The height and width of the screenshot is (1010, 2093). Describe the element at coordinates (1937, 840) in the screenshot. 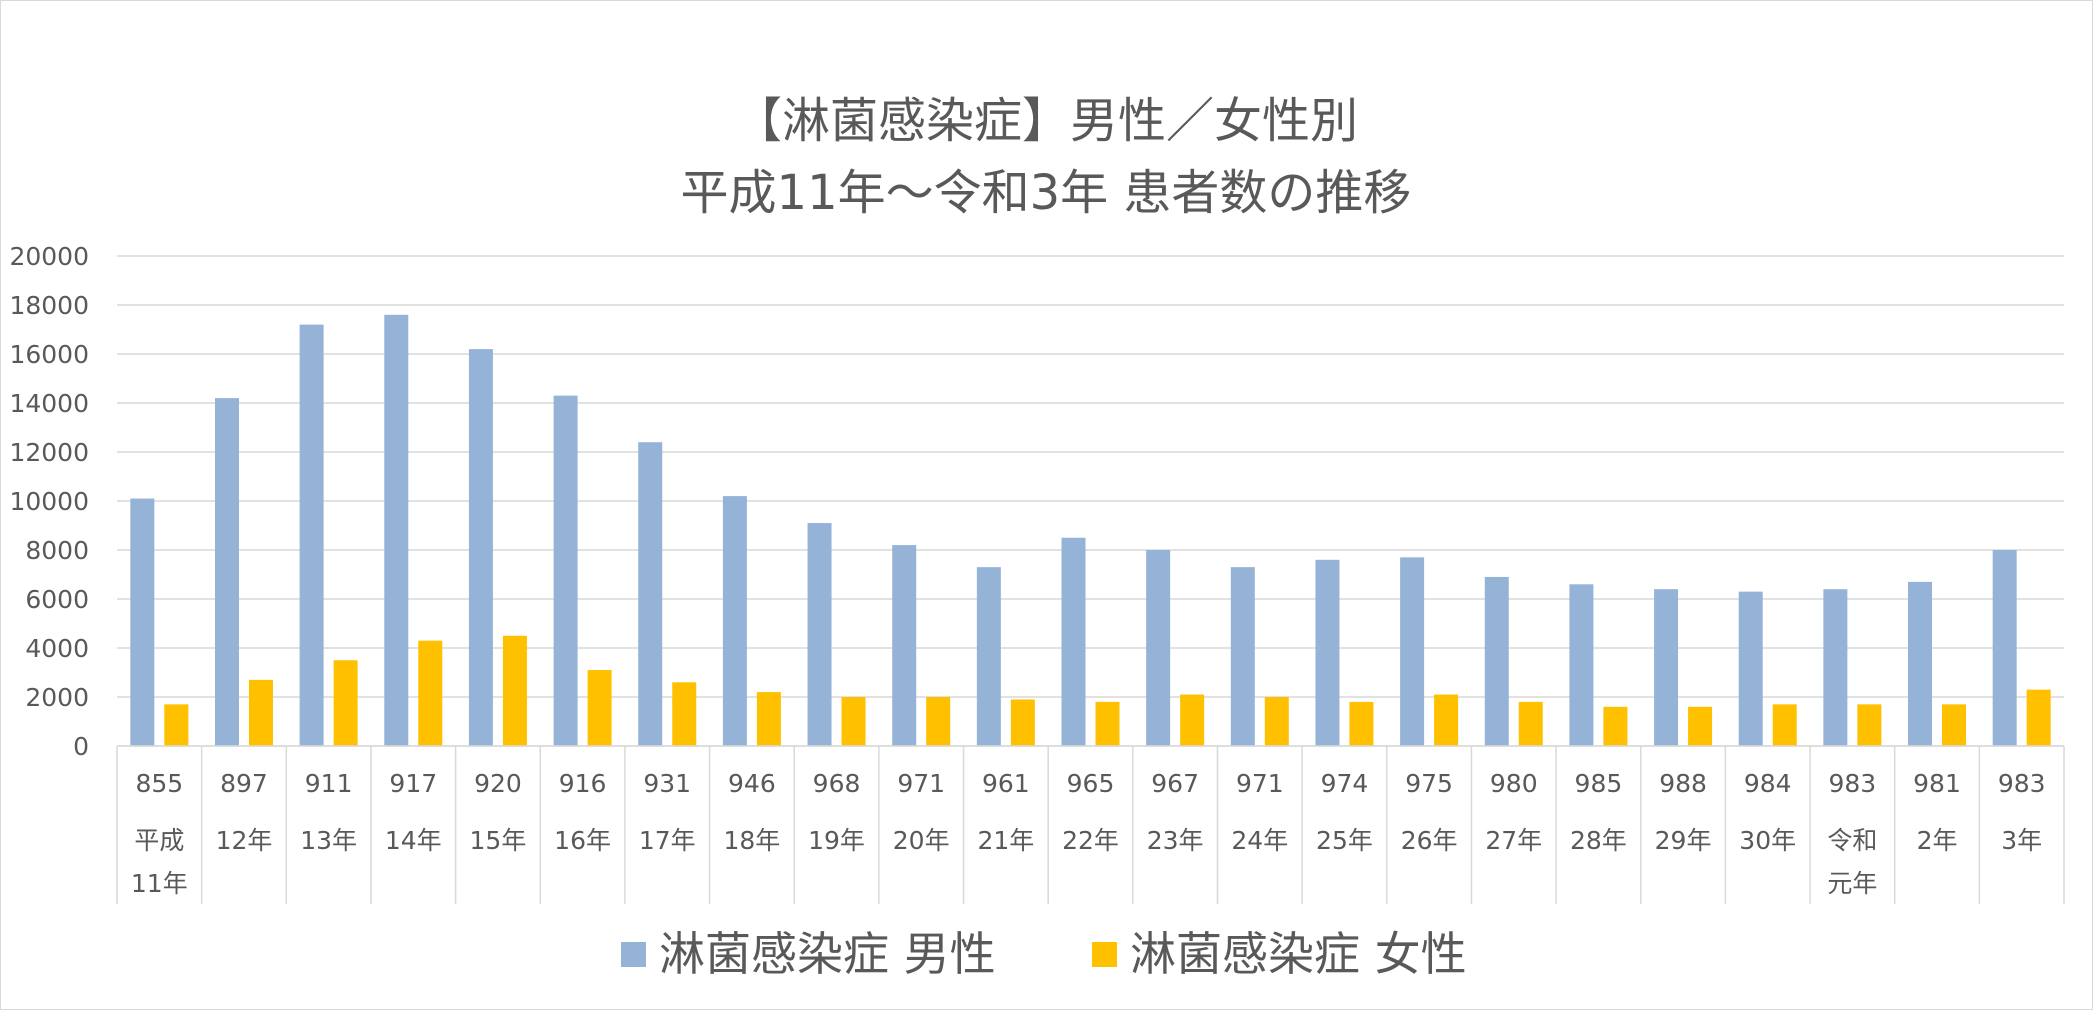

I see `x-category-label: 2年` at that location.